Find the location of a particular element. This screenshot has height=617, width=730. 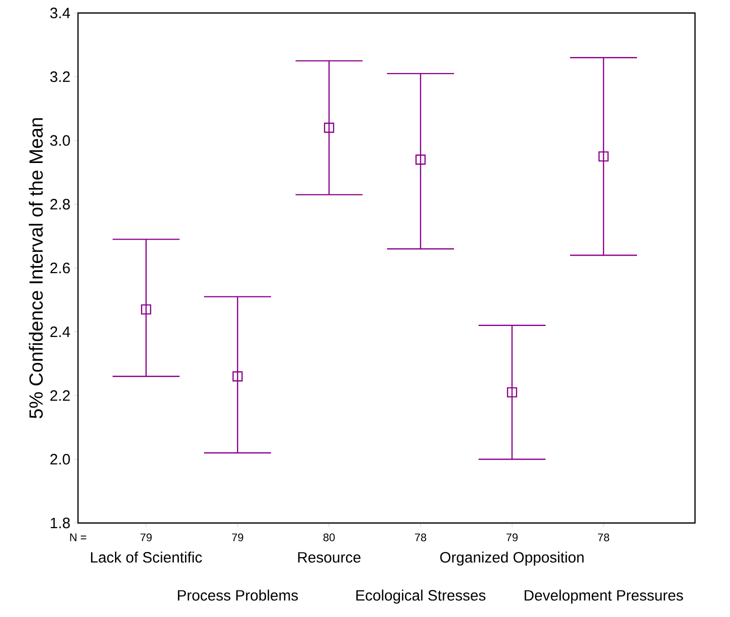

x-tick-label: Process Problems is located at coordinates (238, 595).